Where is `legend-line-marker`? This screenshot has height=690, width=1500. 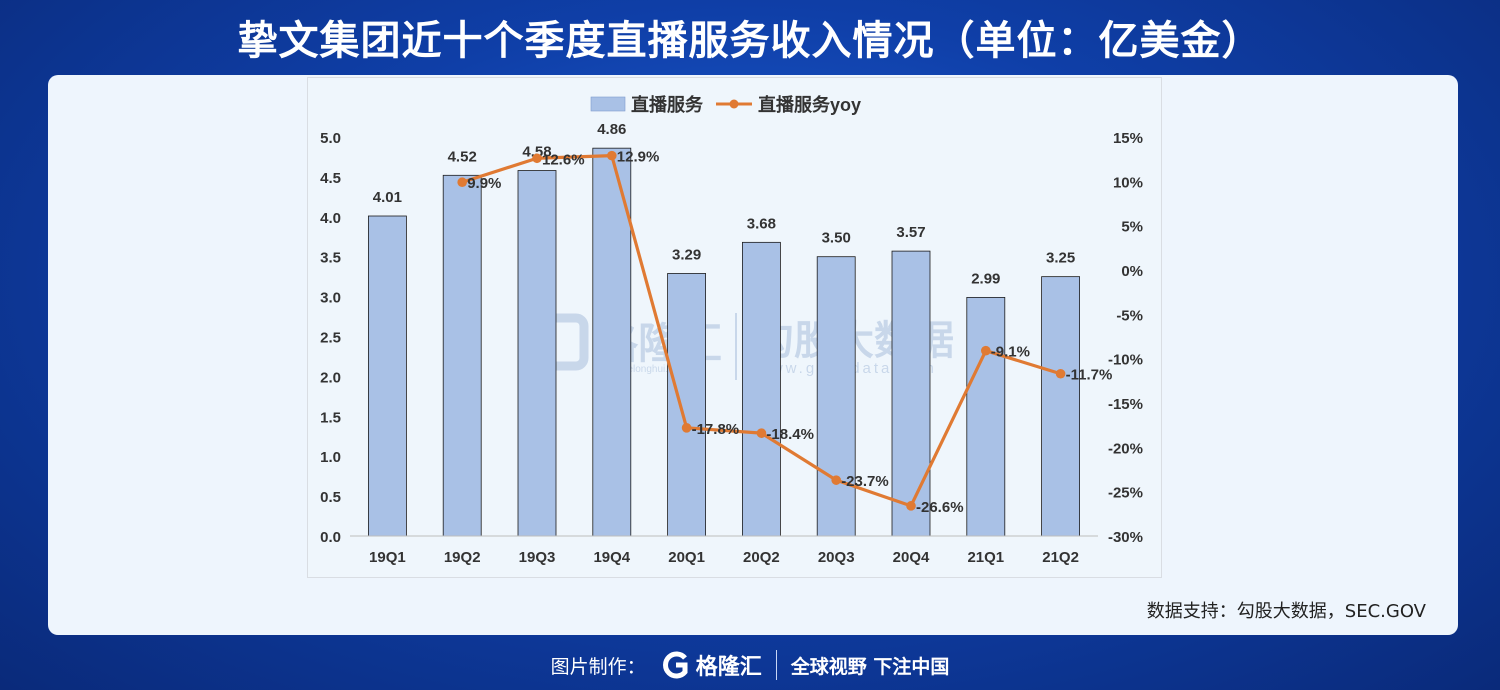
legend-line-marker is located at coordinates (734, 104).